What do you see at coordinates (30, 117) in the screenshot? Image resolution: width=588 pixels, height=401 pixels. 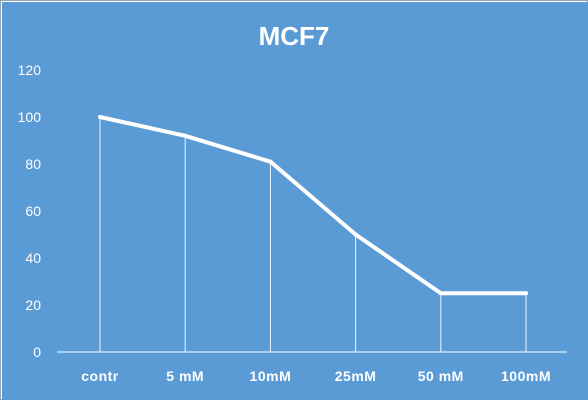 I see `y-tick-label: 100` at bounding box center [30, 117].